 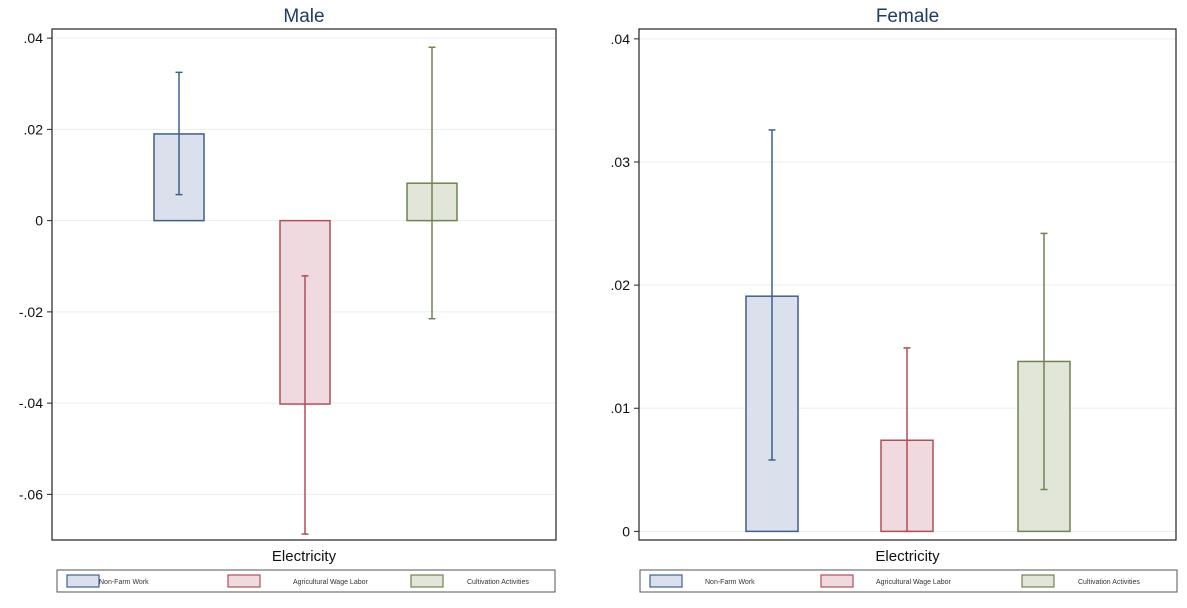 I want to click on female-legend-key-cultivation-activities, so click(x=1038, y=581).